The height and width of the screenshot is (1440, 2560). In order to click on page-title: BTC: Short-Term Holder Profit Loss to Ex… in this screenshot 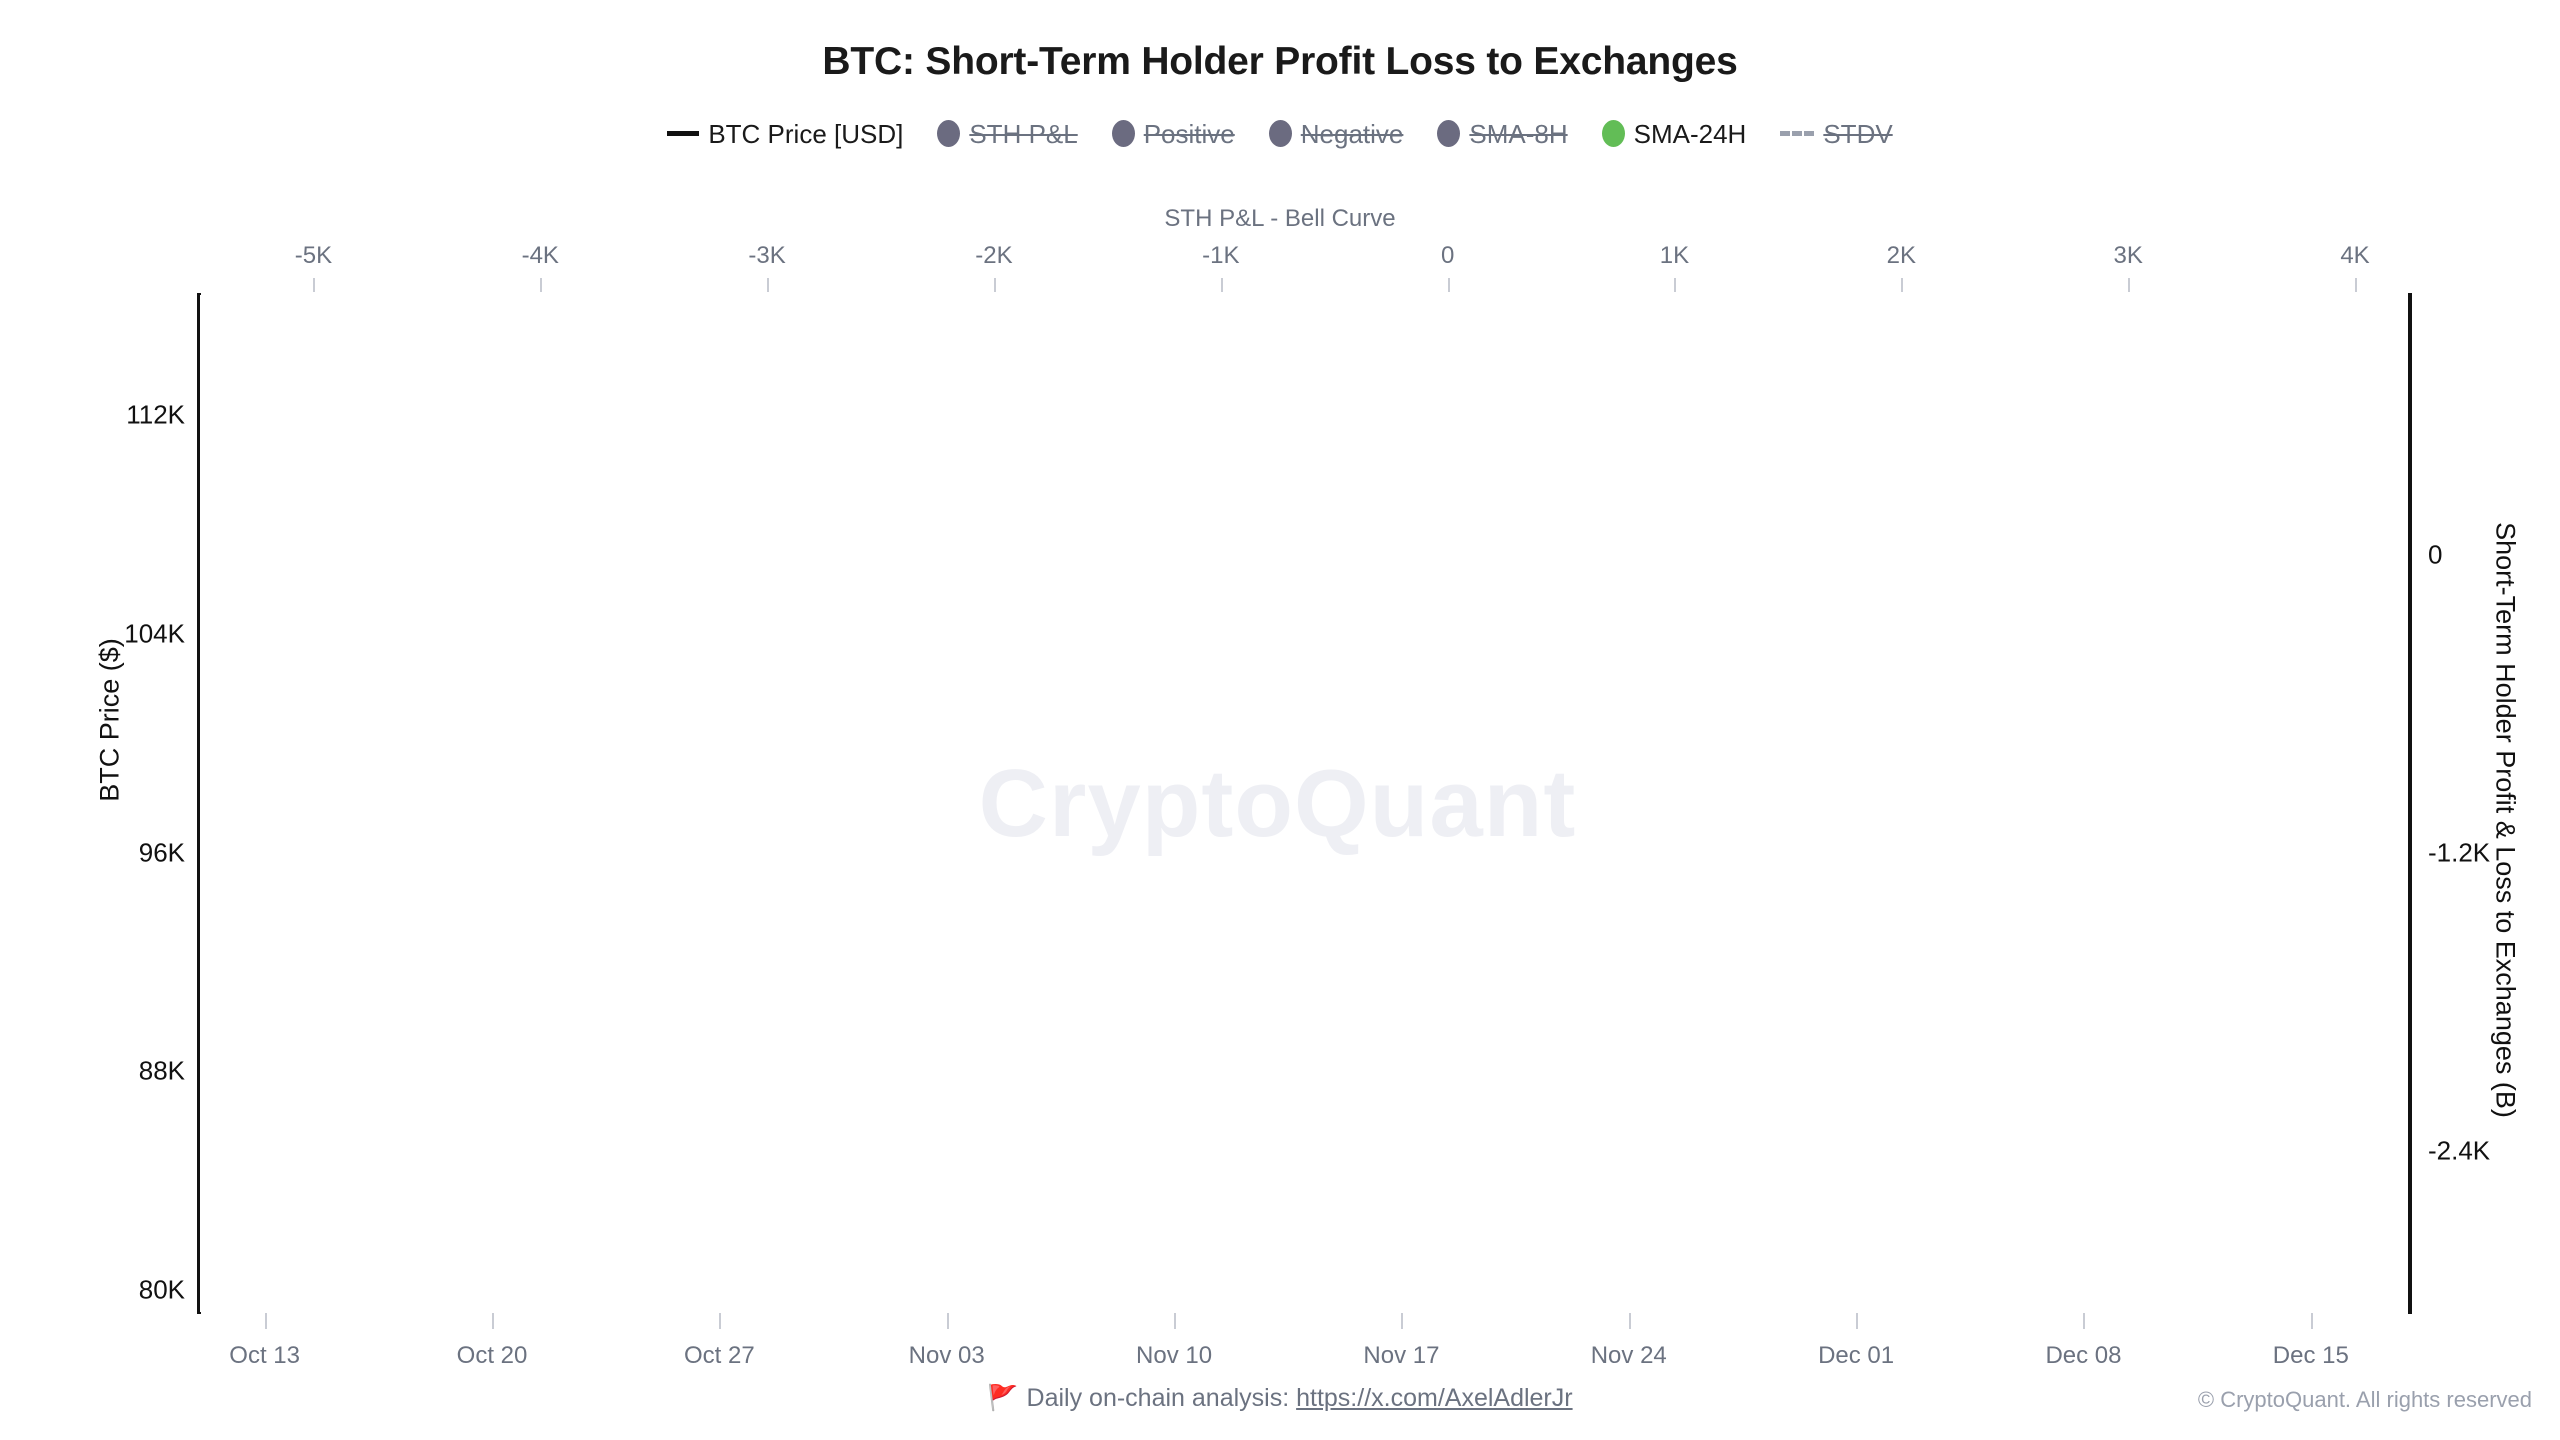, I will do `click(1280, 61)`.